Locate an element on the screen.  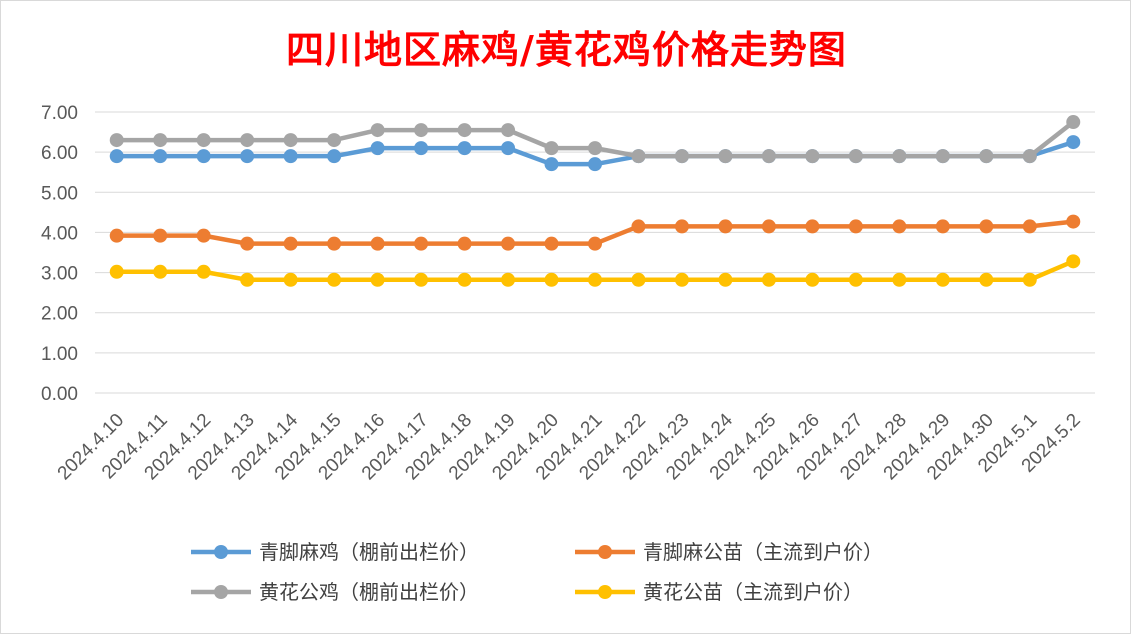
legend-item: 黄花公苗（主流到户价） is located at coordinates (719, 592).